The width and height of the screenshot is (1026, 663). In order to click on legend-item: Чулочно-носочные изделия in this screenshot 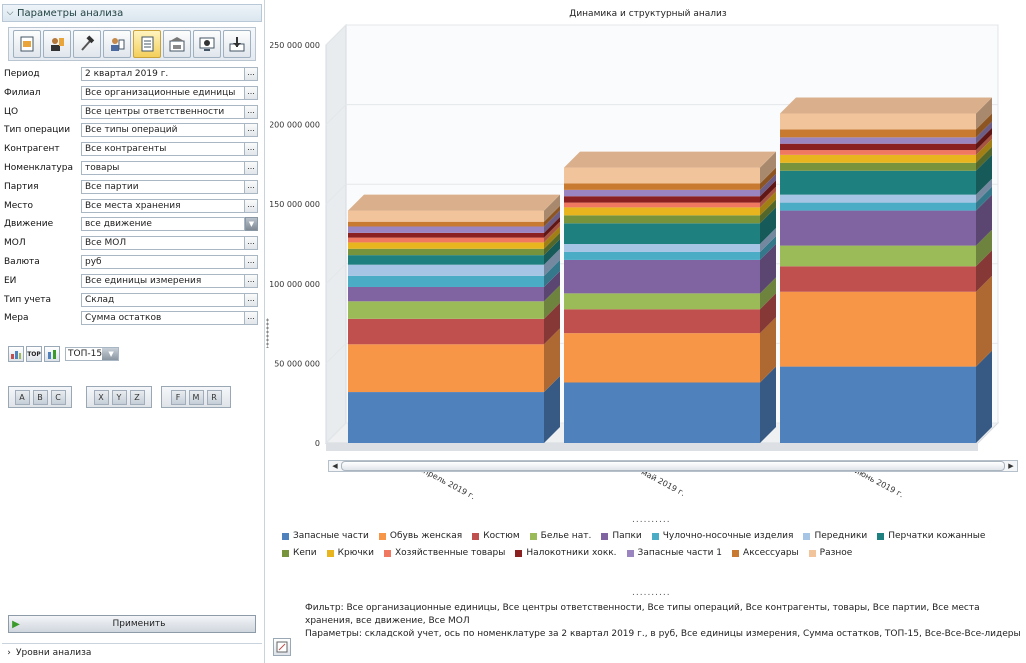, I will do `click(722, 536)`.